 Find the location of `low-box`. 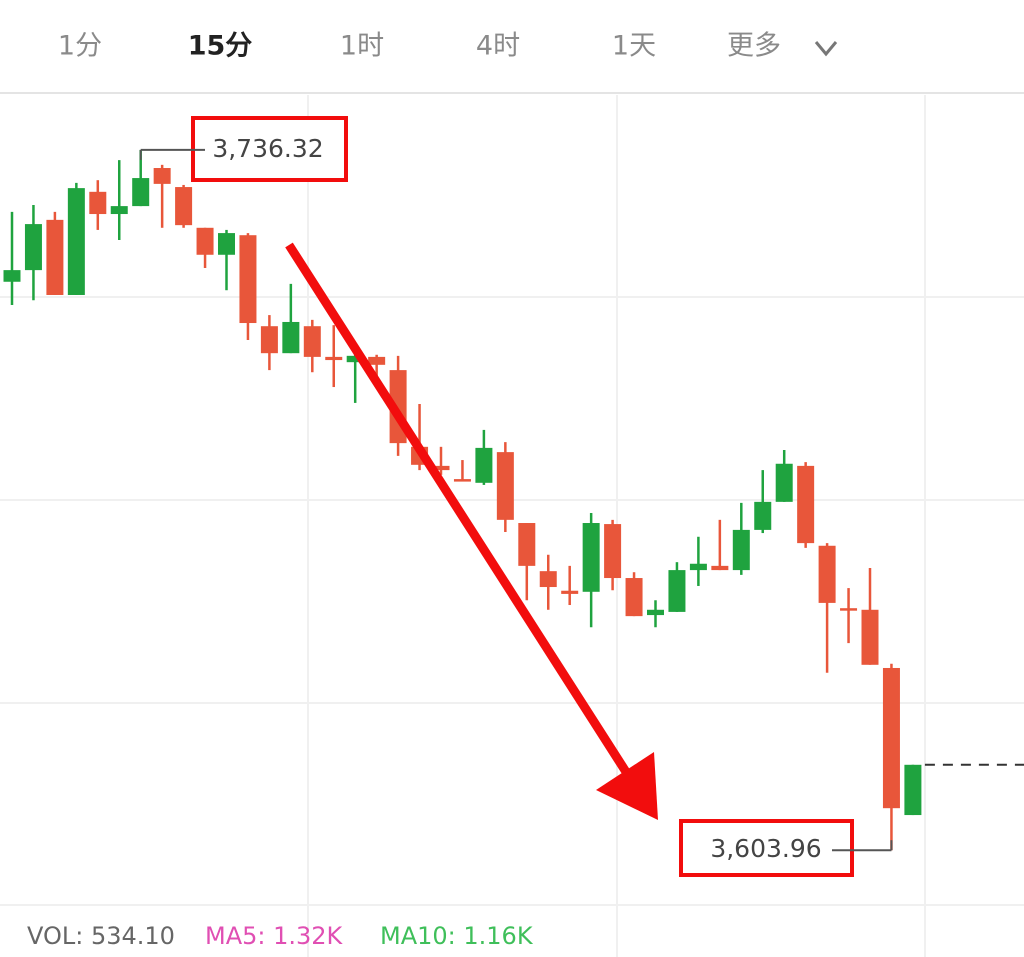

low-box is located at coordinates (766, 848).